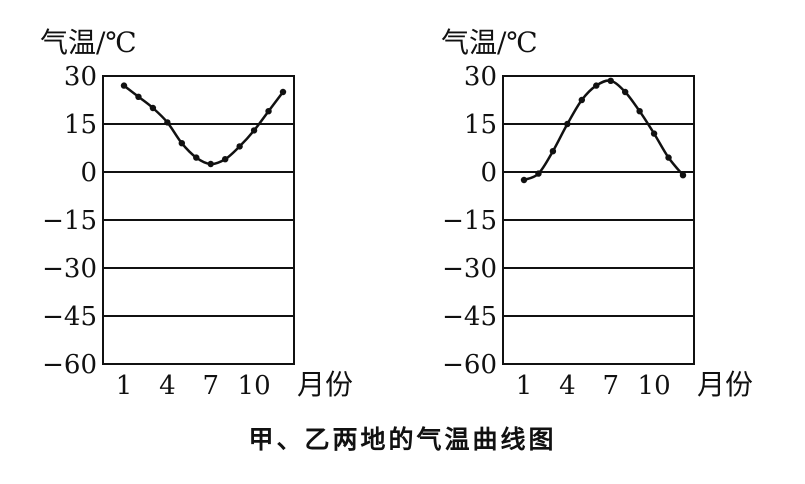 This screenshot has height=484, width=805. Describe the element at coordinates (725, 384) in the screenshot. I see `chart-yi-xlabel: 月份` at that location.